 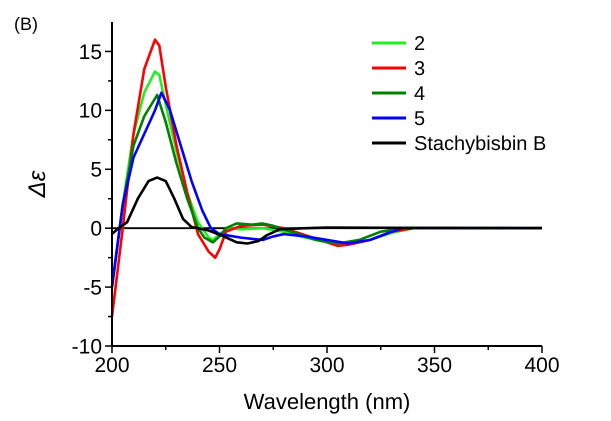 I want to click on x-tick-label: 400, so click(x=542, y=365).